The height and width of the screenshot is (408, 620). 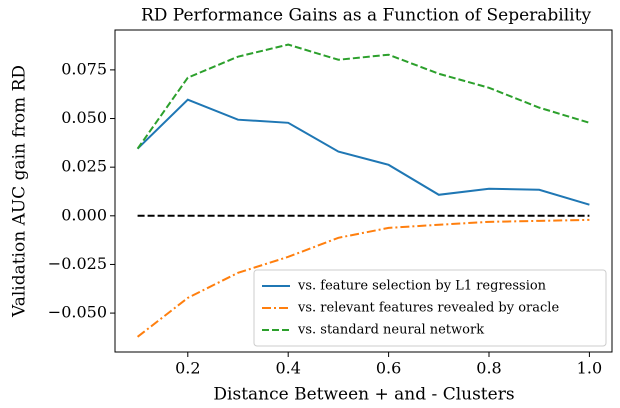 I want to click on x-tick-label: 1.0, so click(x=589, y=368).